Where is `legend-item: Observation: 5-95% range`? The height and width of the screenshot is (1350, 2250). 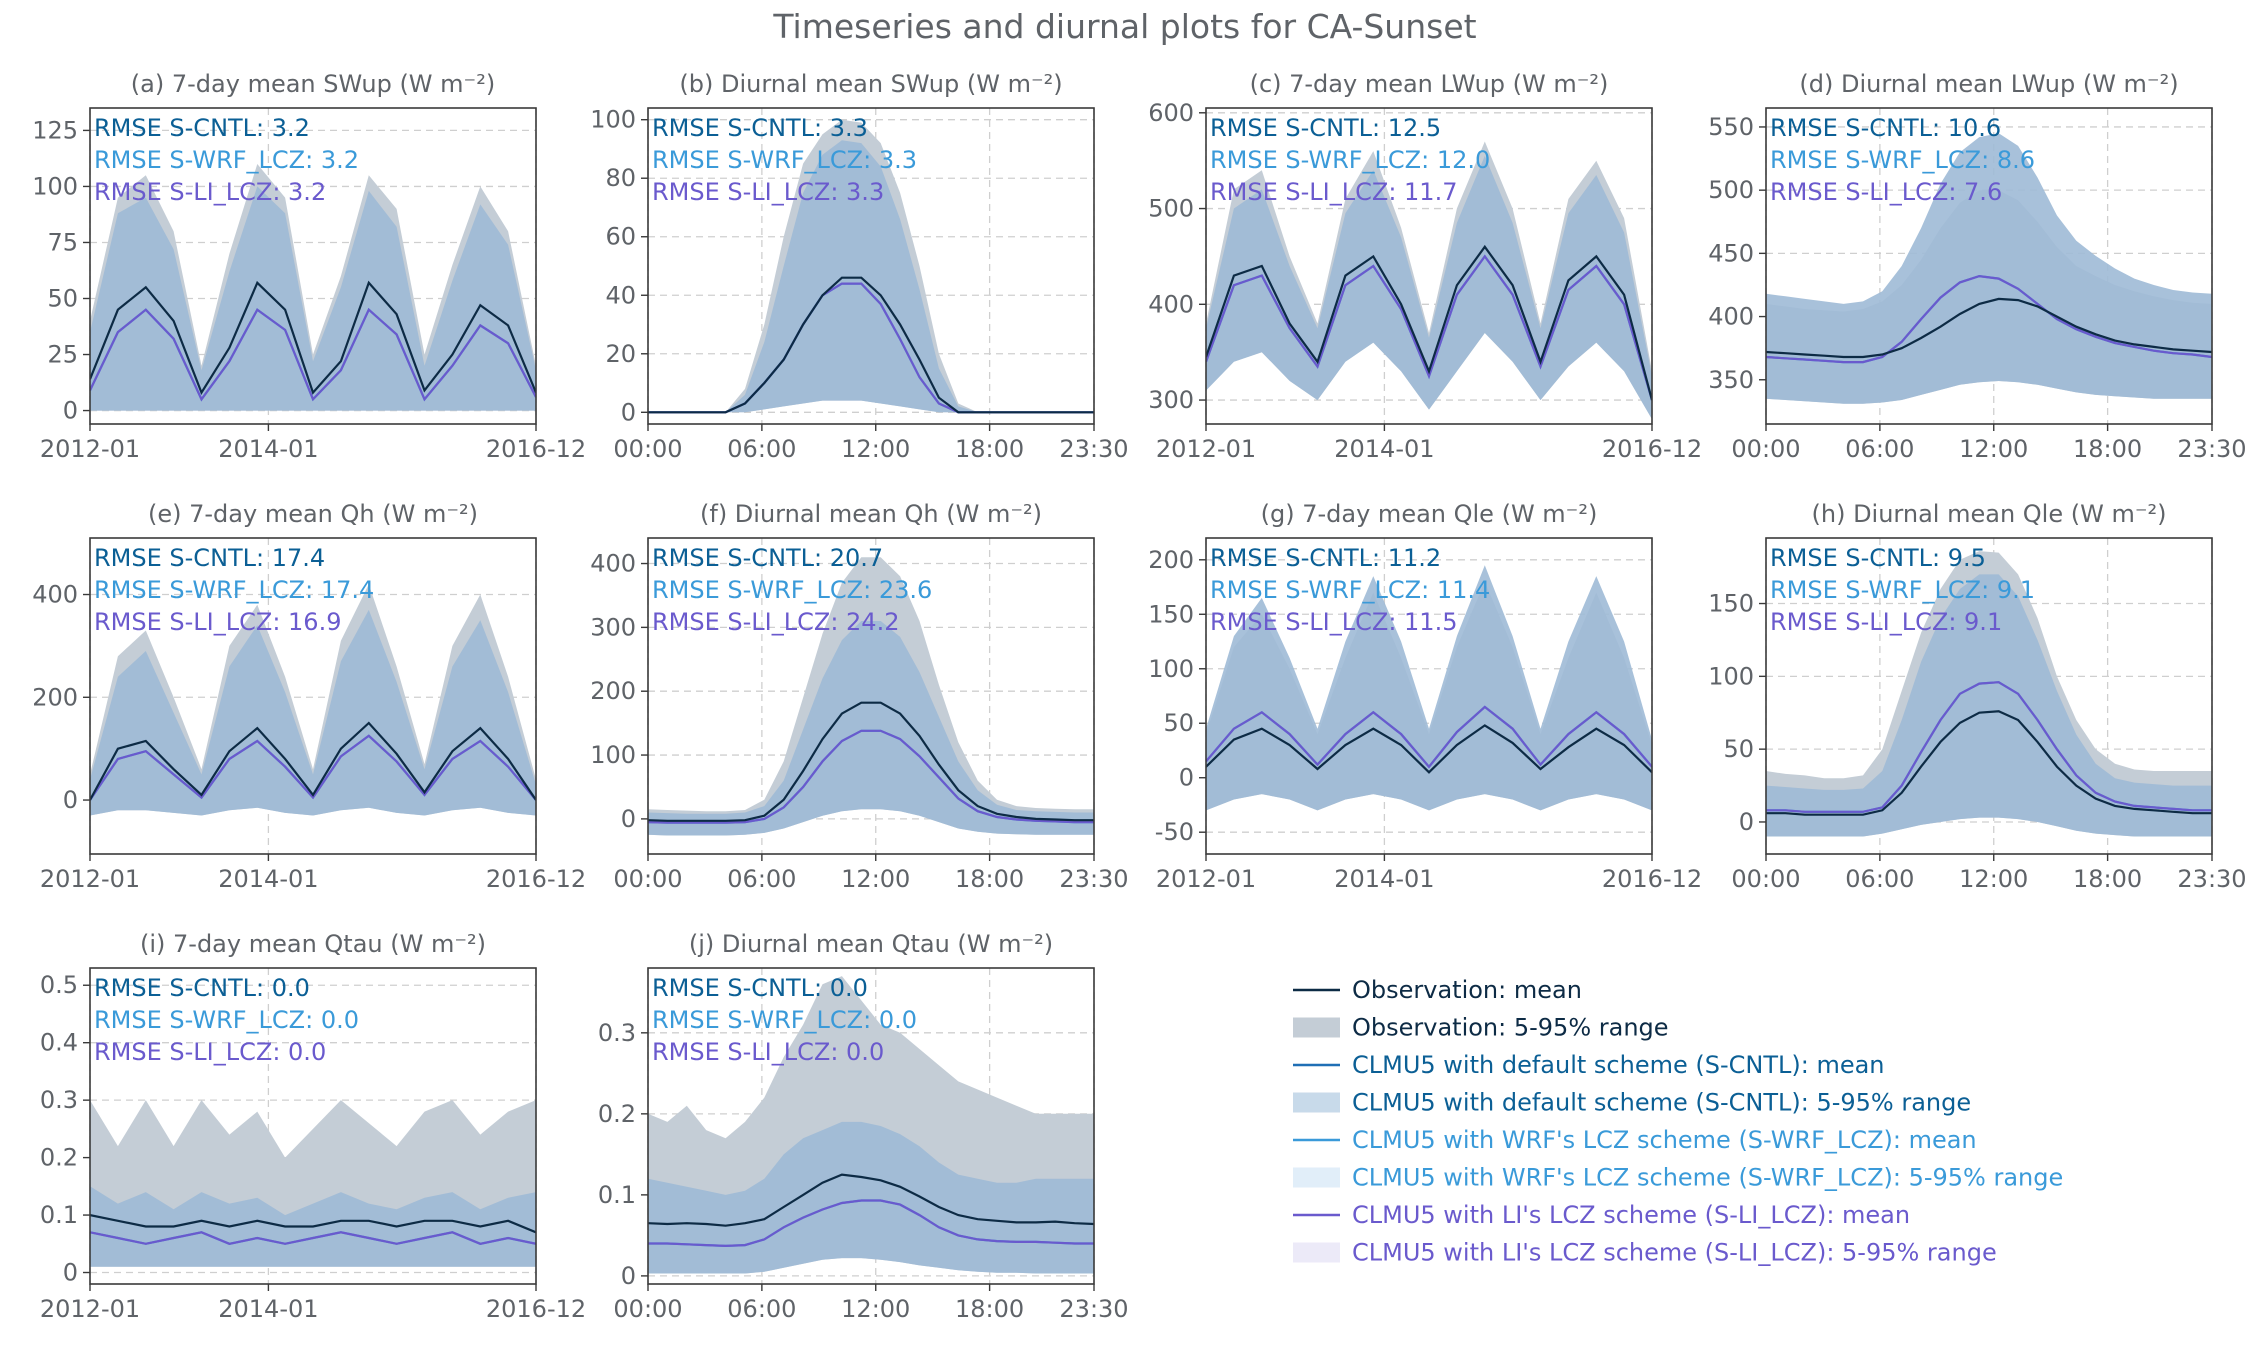
legend-item: Observation: 5-95% range is located at coordinates (1481, 1028).